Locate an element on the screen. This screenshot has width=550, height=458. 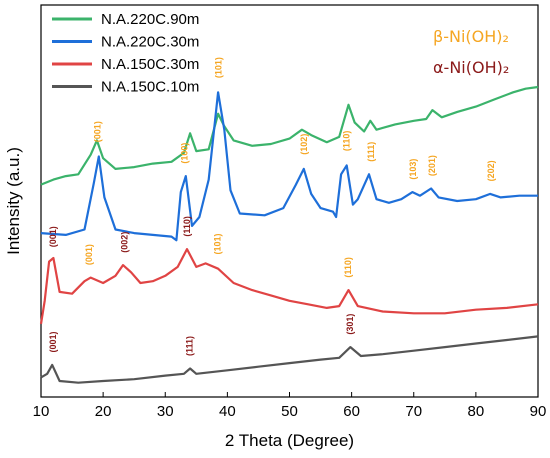
x-axis-ticks: 10 20 30 40 50 60 70 80 90 is located at coordinates (290, 406).